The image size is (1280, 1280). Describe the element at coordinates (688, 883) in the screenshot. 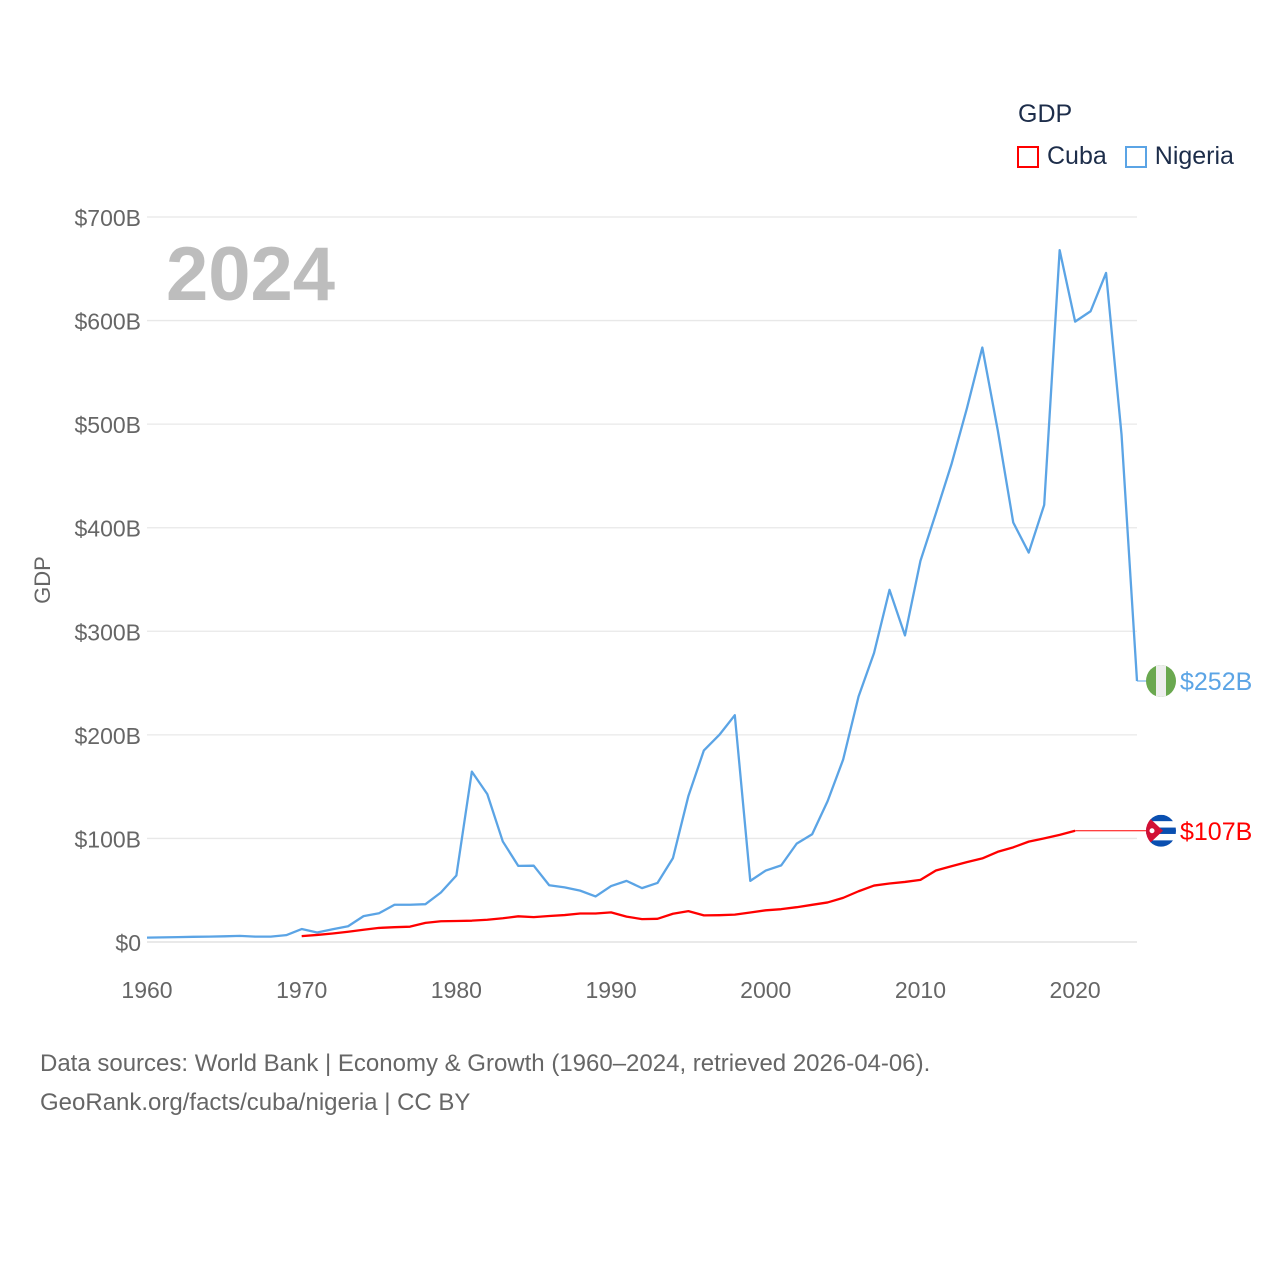

I see `series-line-cuba` at that location.